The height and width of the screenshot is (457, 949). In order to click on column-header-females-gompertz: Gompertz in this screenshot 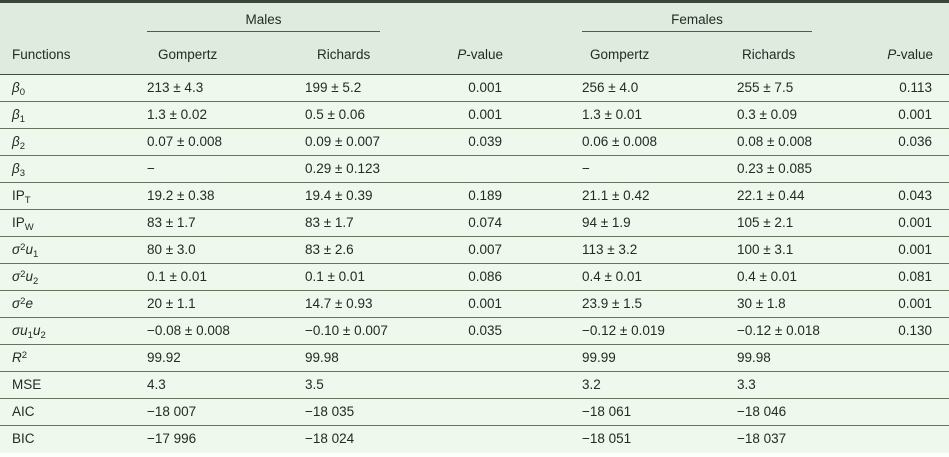, I will do `click(620, 54)`.